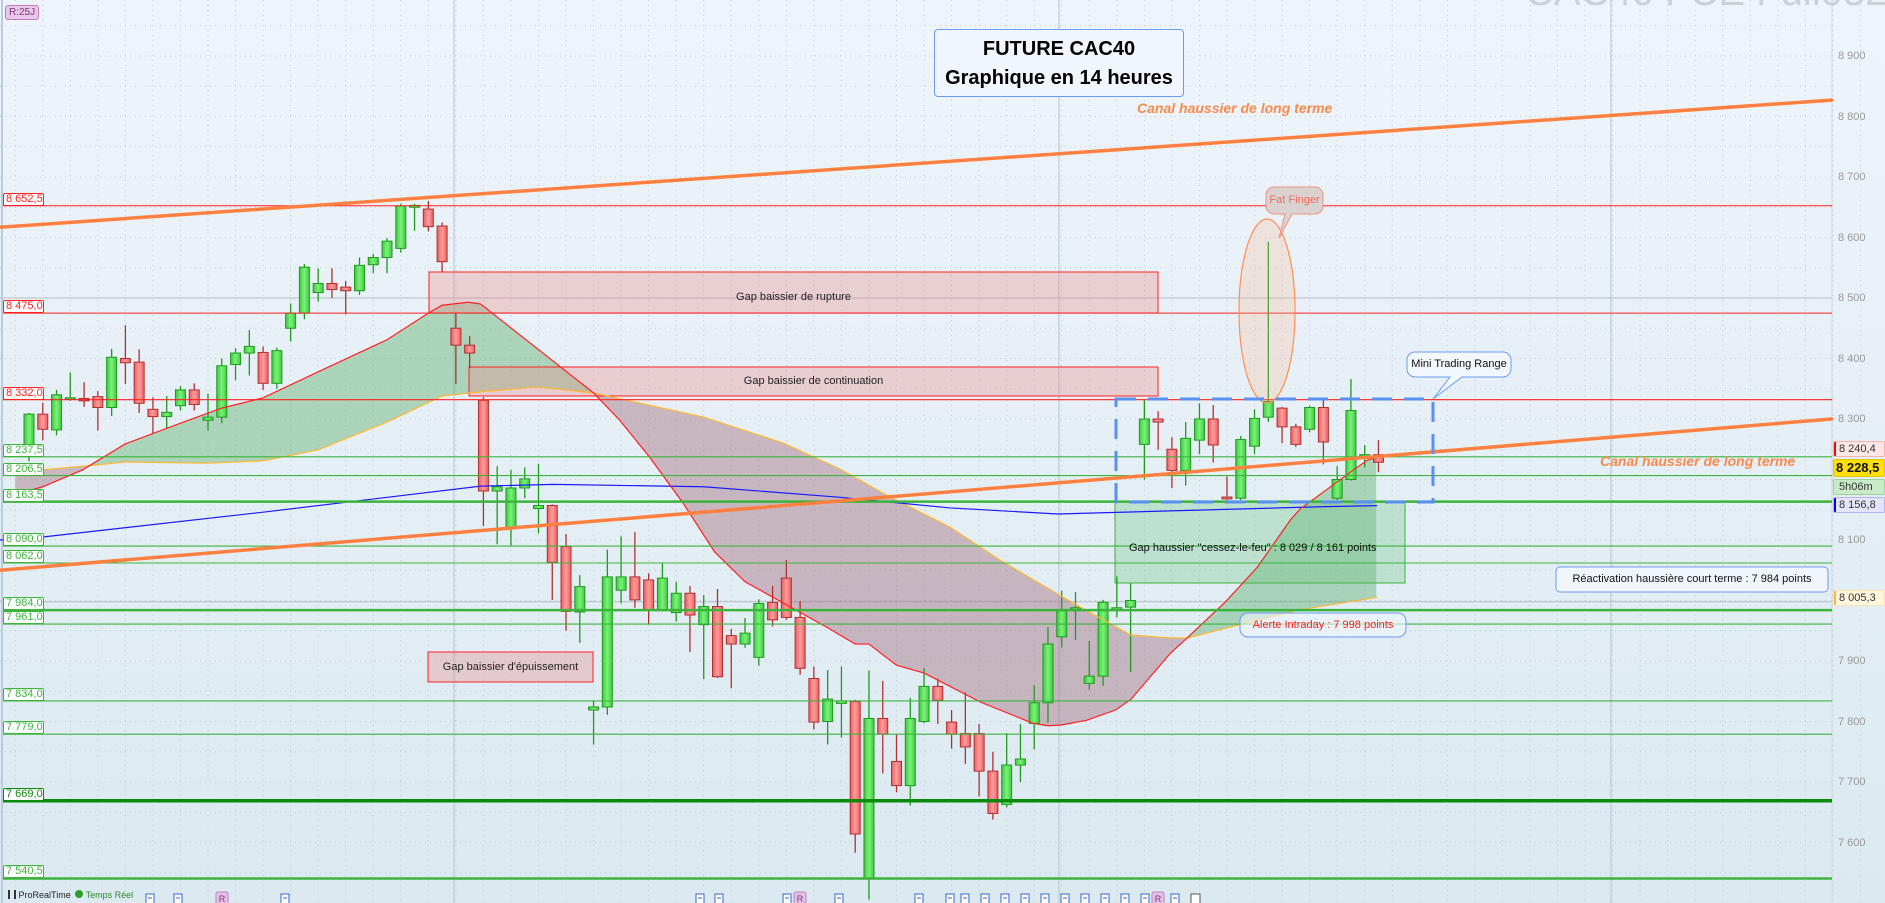  Describe the element at coordinates (813, 381) in the screenshot. I see `gap-continuation-zone` at that location.